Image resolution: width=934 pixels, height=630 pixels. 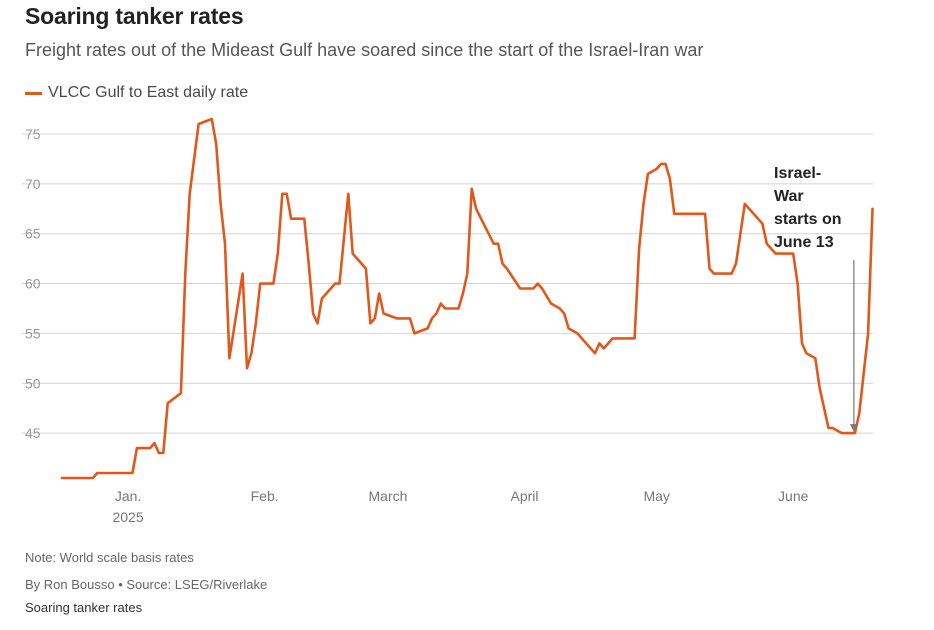 I want to click on legend-label: VLCC Gulf to East daily rate, so click(x=148, y=92).